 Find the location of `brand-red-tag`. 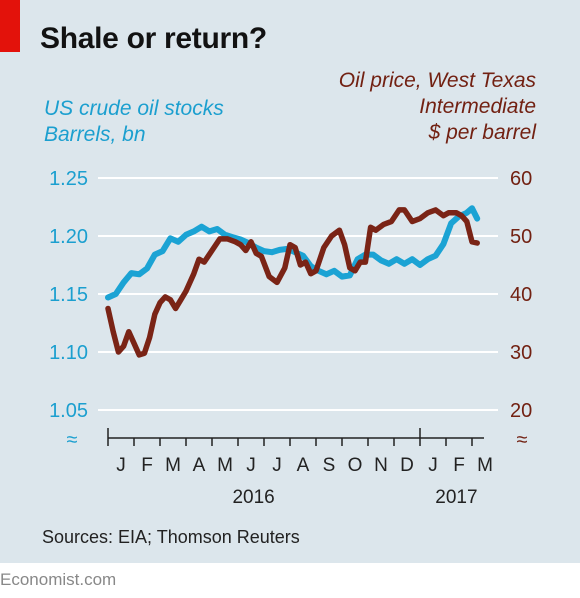

brand-red-tag is located at coordinates (10, 26).